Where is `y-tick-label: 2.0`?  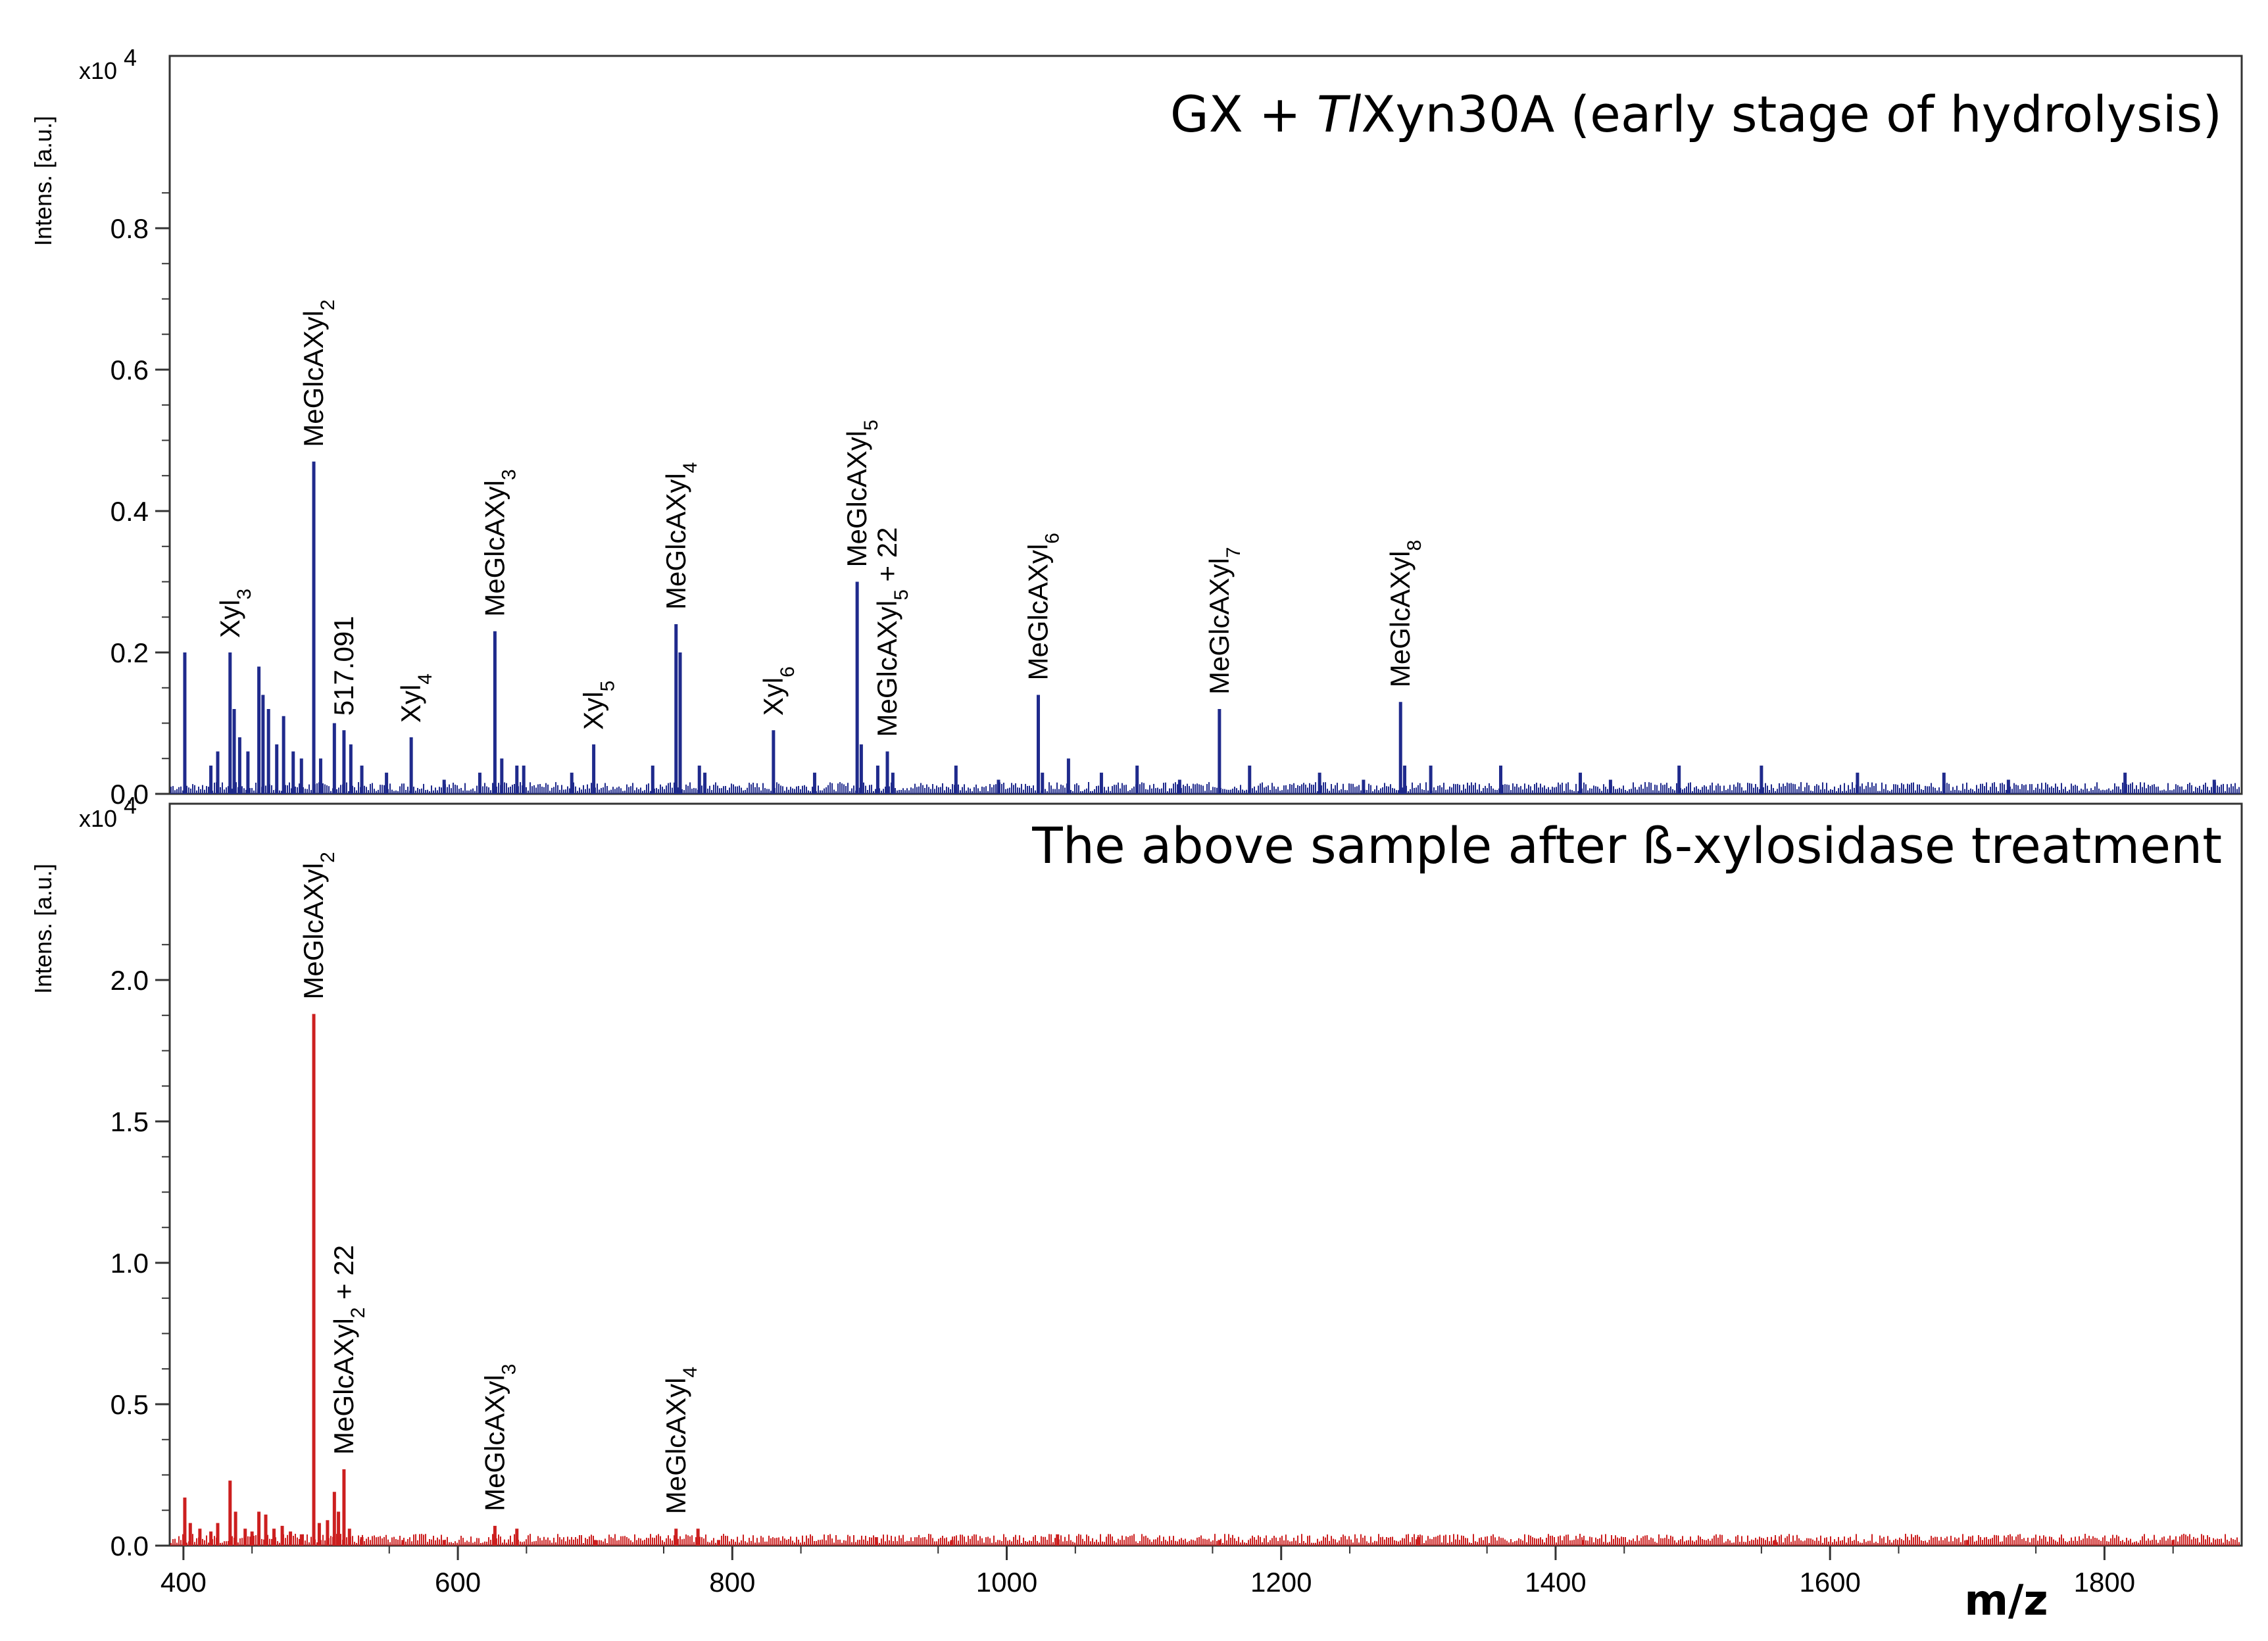 y-tick-label: 2.0 is located at coordinates (130, 981).